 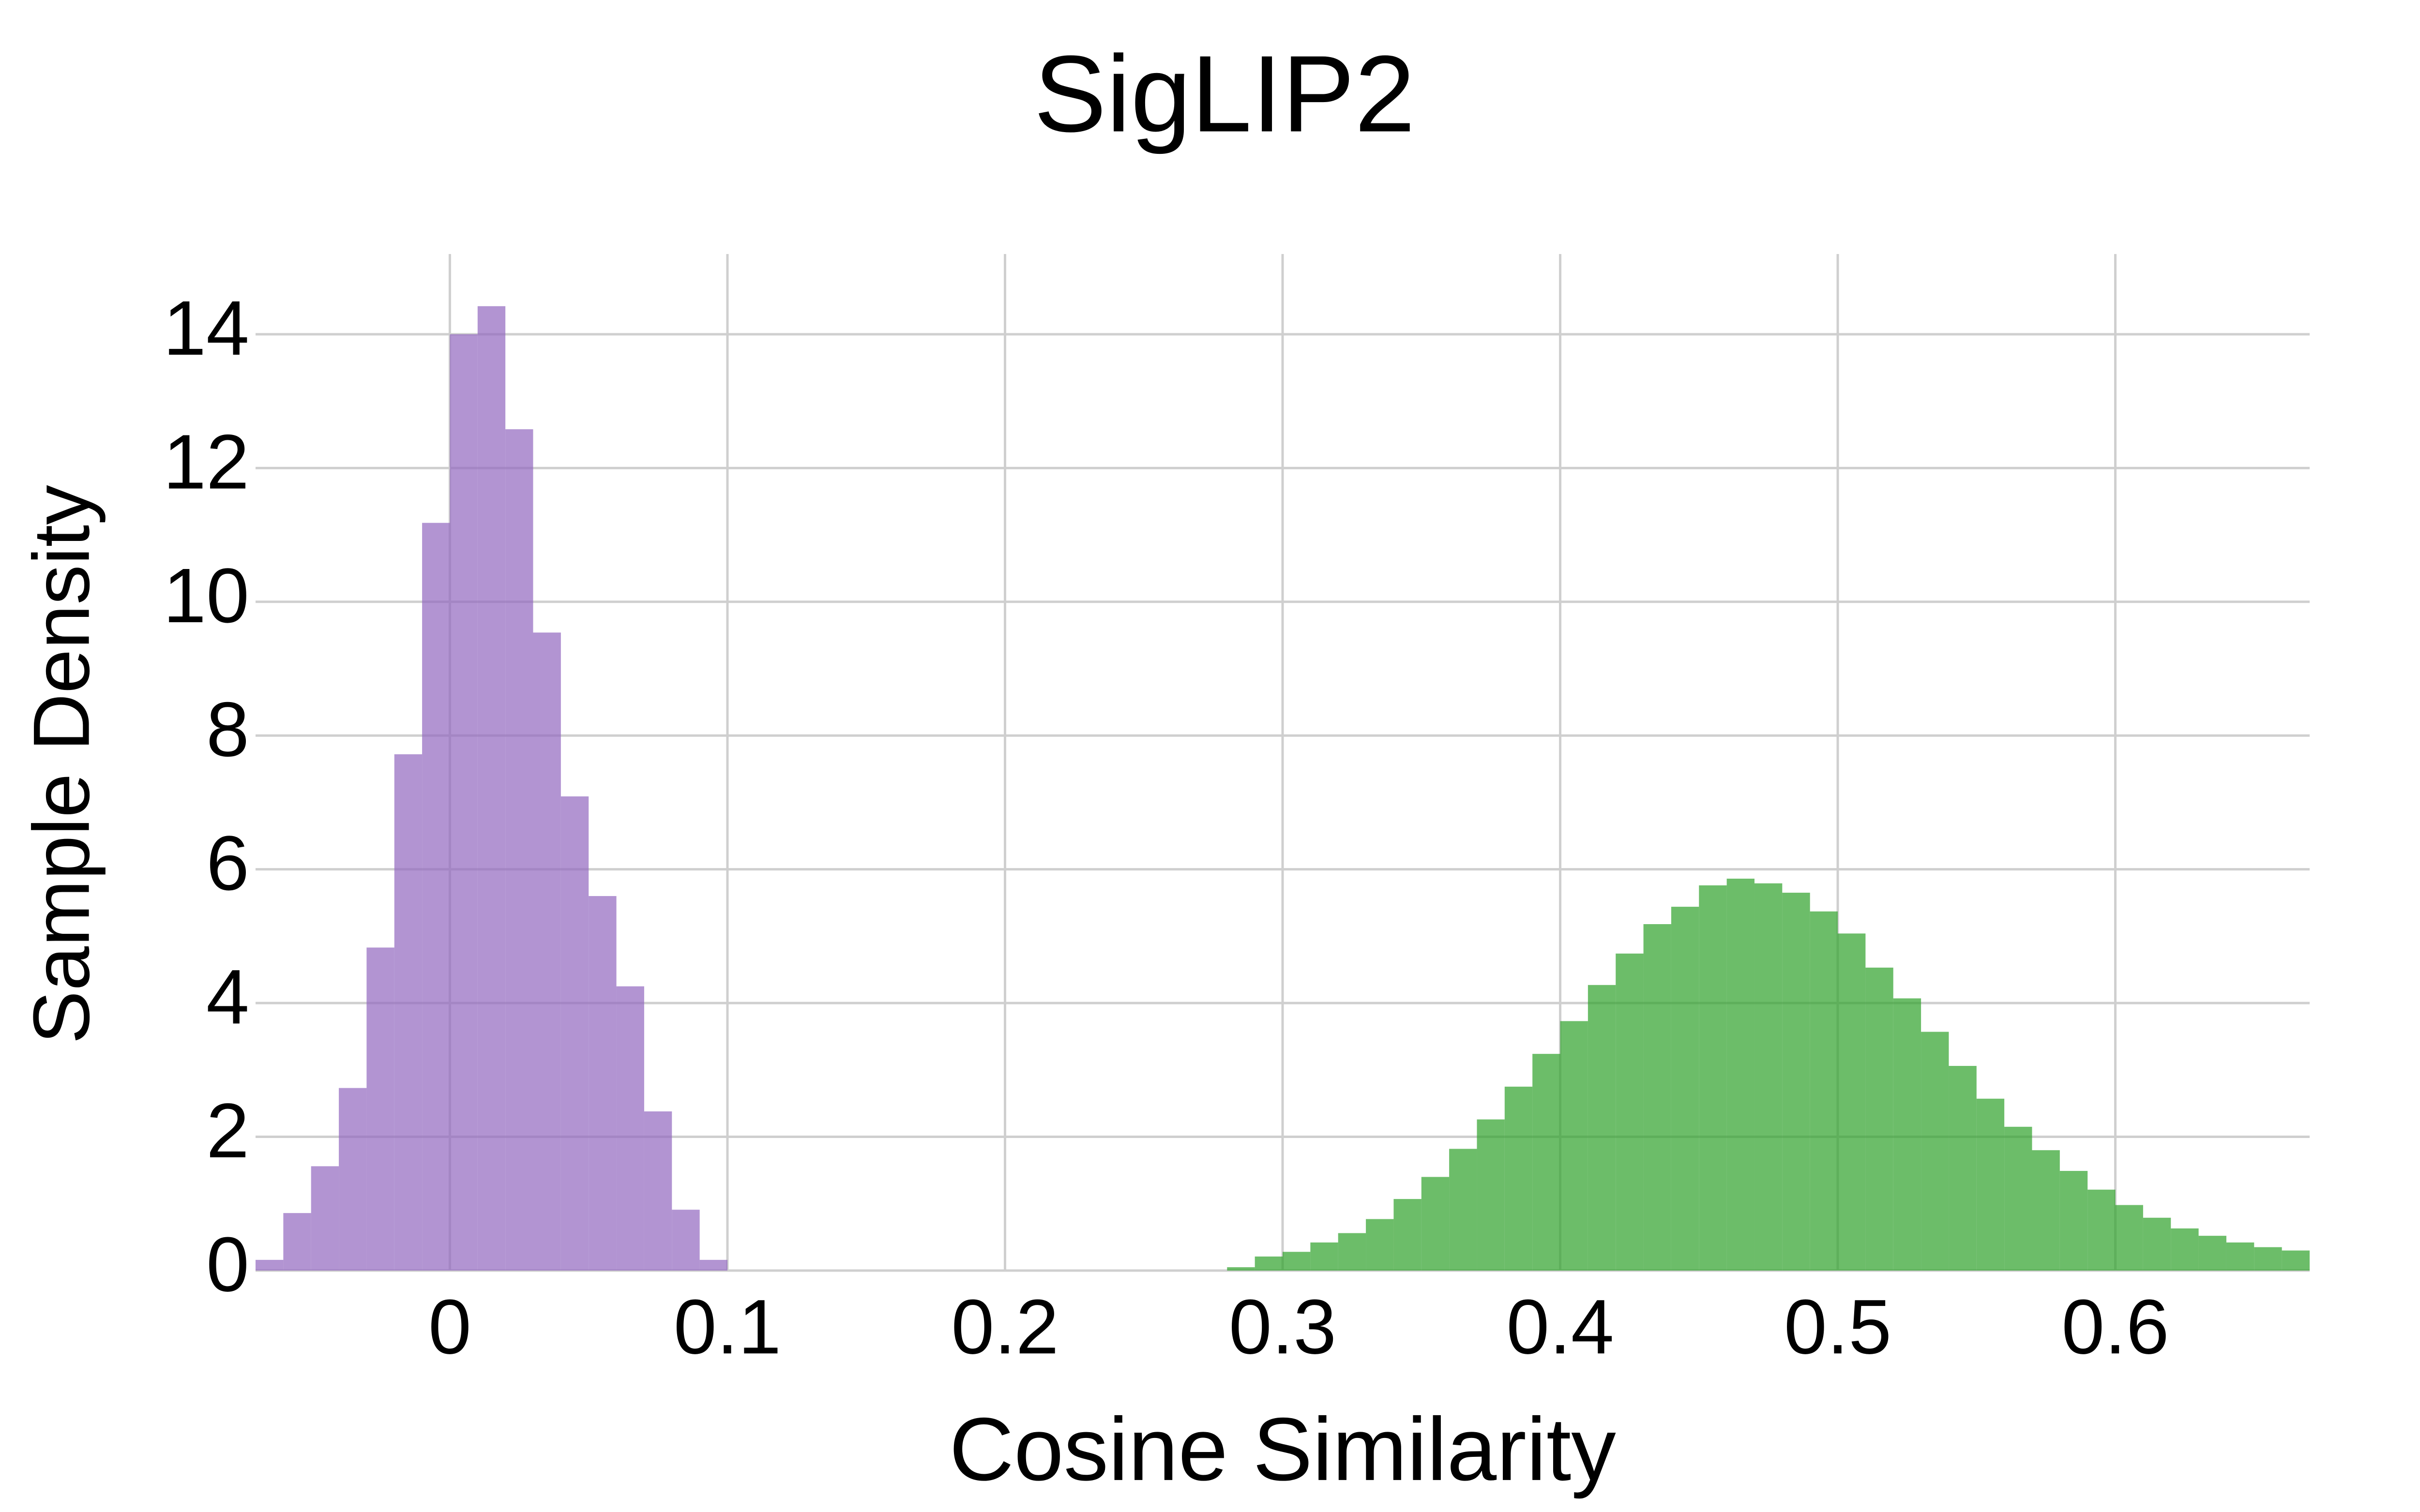 I want to click on x-axis-label: Cosine Similarity, so click(x=1282, y=1449).